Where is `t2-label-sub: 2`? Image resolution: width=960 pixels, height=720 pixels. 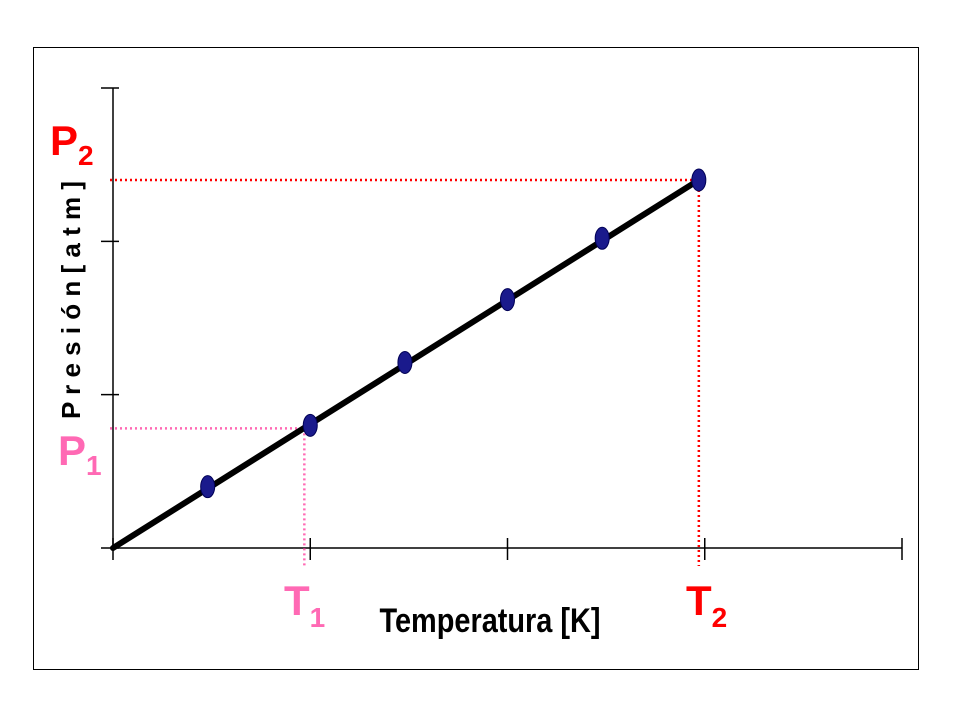
t2-label-sub: 2 is located at coordinates (720, 617).